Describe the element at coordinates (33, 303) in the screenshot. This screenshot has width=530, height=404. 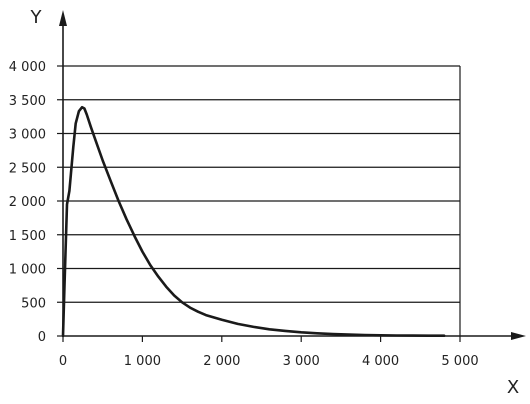
I see `y-tick-label: 500` at that location.